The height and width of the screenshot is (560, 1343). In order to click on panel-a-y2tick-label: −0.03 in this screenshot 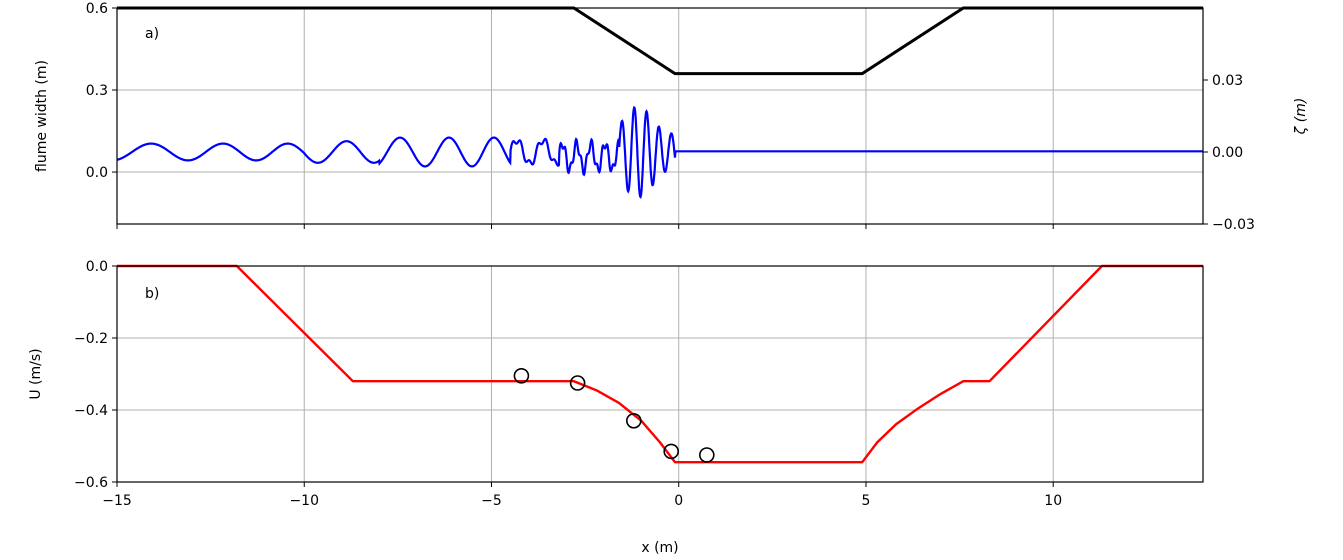, I will do `click(1233, 225)`.